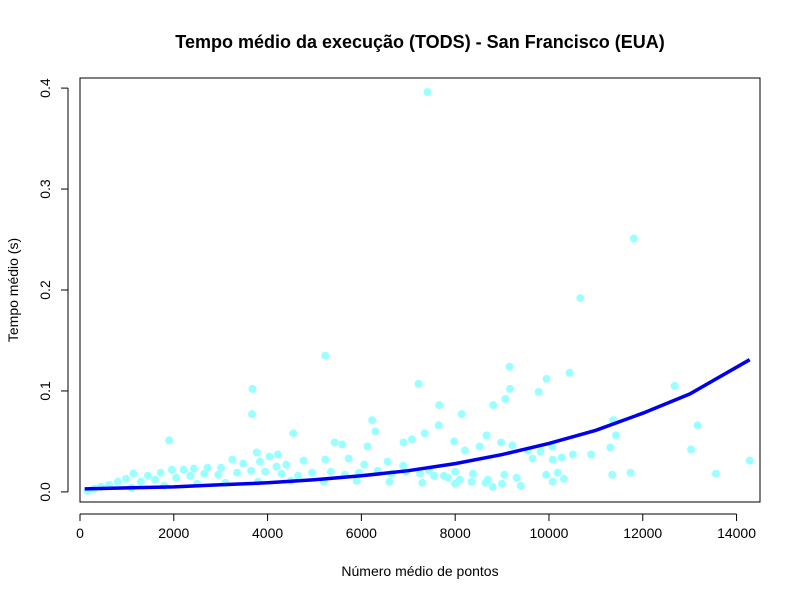 This screenshot has width=800, height=600. What do you see at coordinates (173, 533) in the screenshot?
I see `x-tick-label: 2000` at bounding box center [173, 533].